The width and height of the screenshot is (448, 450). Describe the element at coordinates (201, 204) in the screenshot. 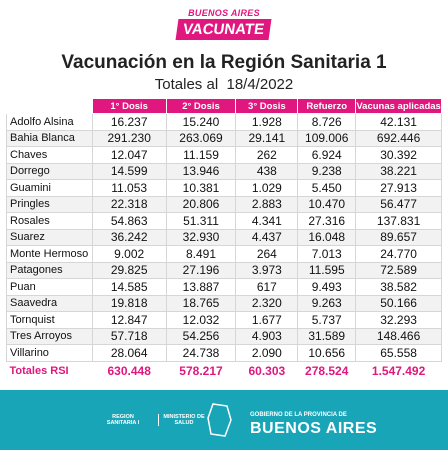

I see `cell-value: 20.806` at that location.